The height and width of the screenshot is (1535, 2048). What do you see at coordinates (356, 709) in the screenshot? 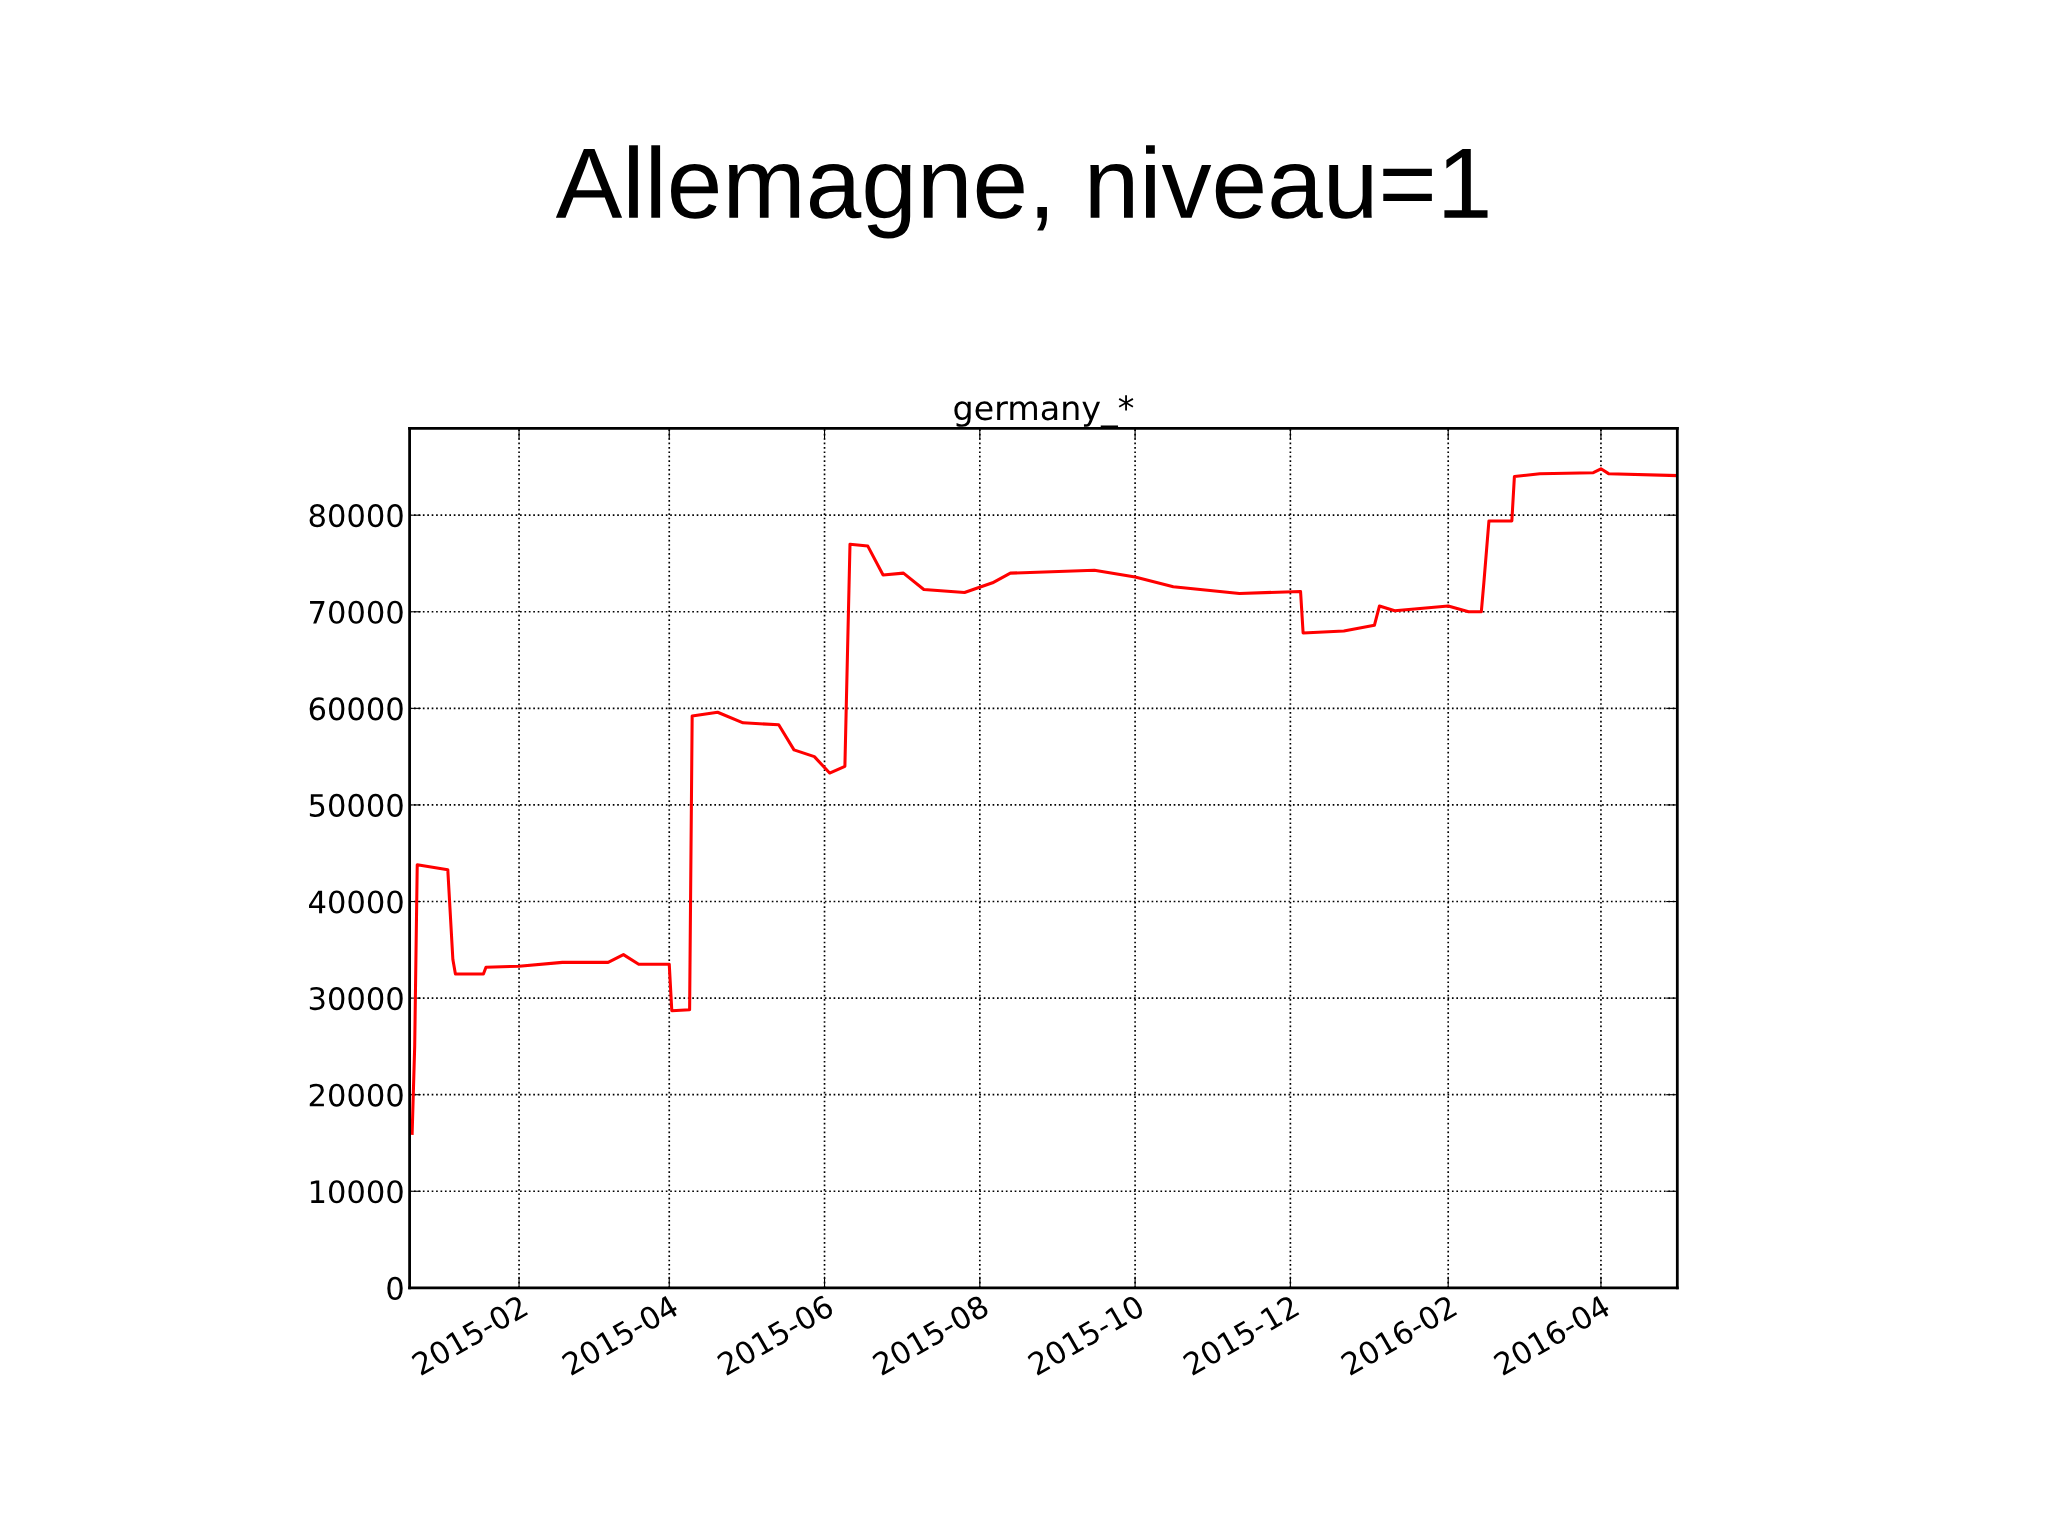
I see `y-tick-label: 60000` at bounding box center [356, 709].